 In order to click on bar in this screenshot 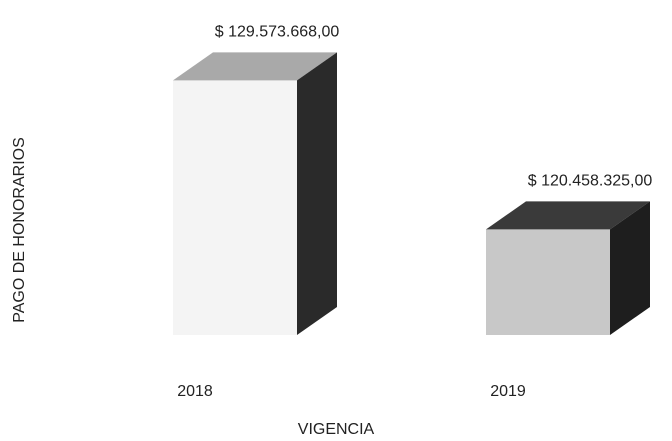, I will do `click(568, 268)`.